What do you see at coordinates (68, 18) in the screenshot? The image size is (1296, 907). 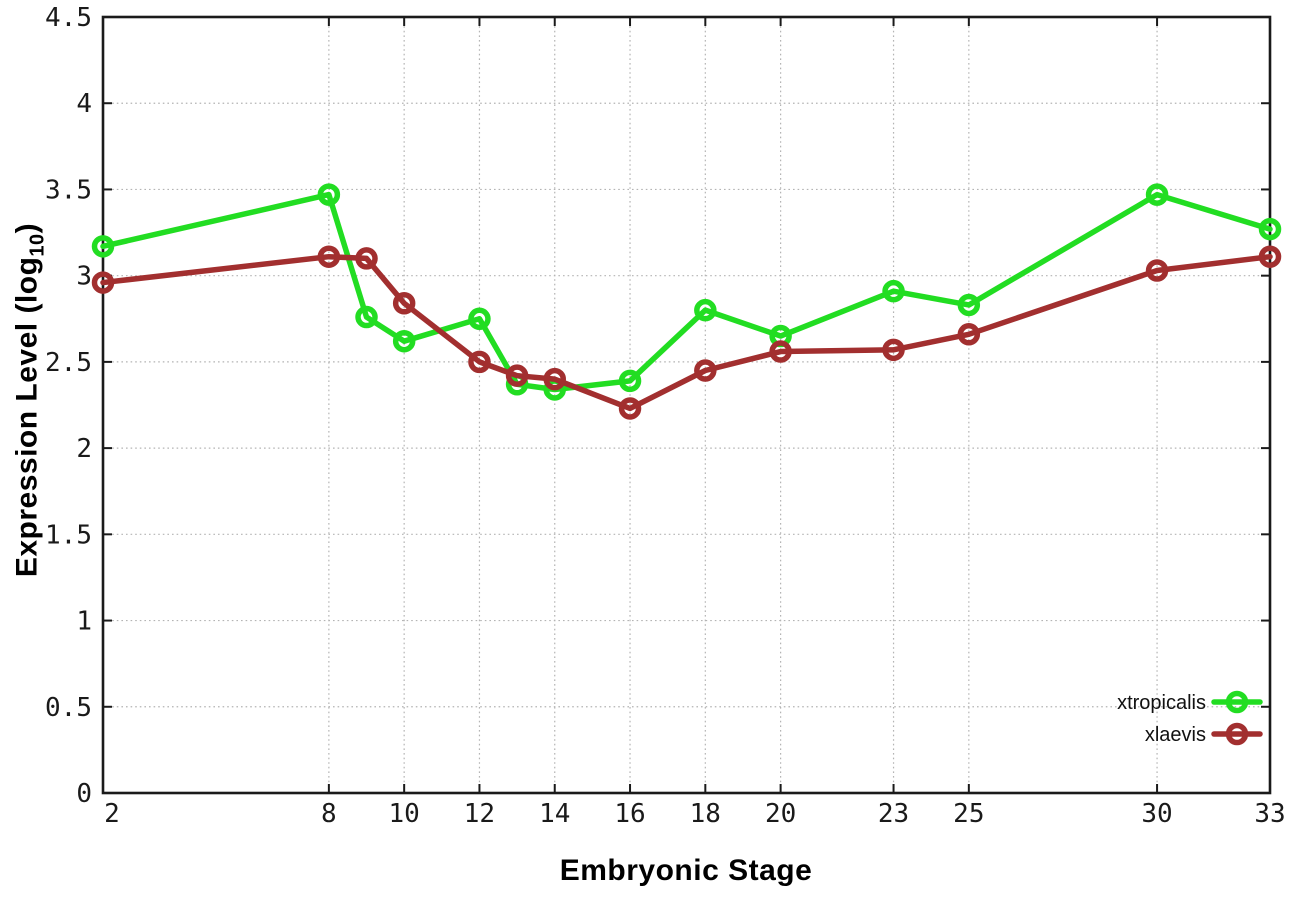 I see `y-tick-label: 4.5` at bounding box center [68, 18].